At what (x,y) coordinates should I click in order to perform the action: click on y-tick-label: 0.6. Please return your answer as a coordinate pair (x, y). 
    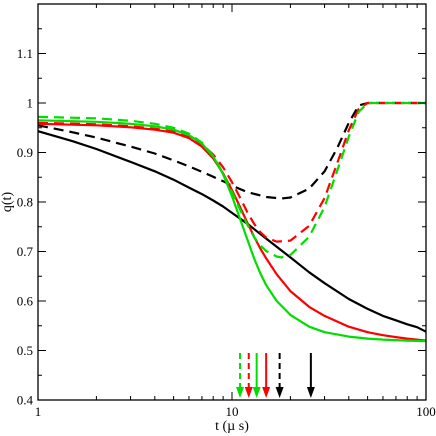
    Looking at the image, I should click on (25, 301).